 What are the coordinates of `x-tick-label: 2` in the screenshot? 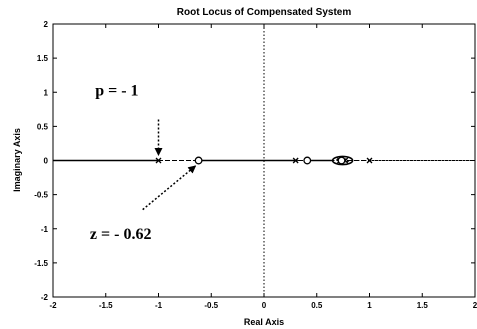 It's located at (475, 305).